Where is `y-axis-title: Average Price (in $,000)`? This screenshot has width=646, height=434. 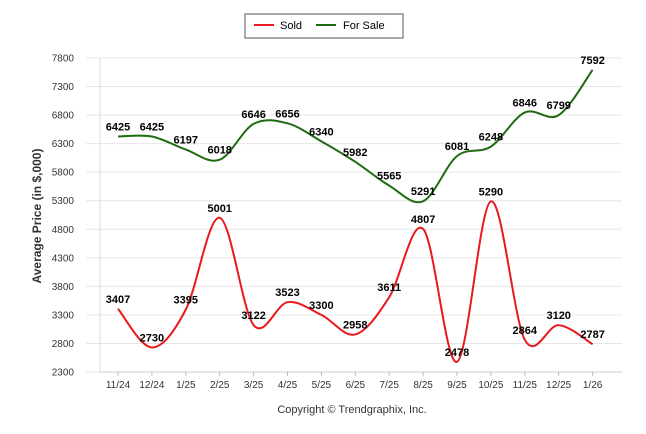
y-axis-title: Average Price (in $,000) is located at coordinates (37, 216).